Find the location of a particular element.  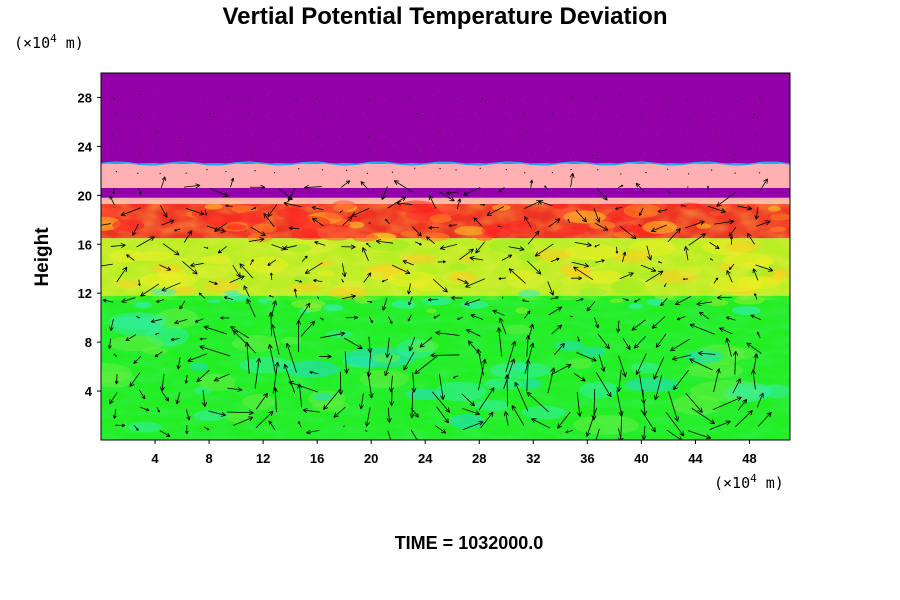

x-unit-base: (×10 is located at coordinates (732, 483).